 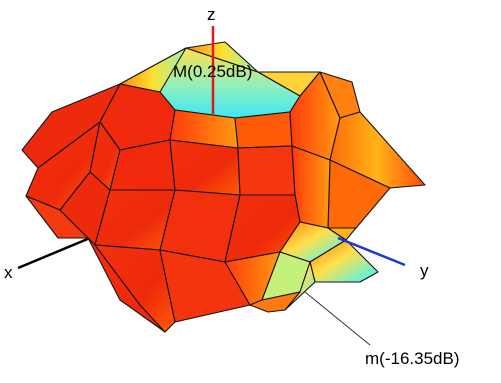 What do you see at coordinates (54, 253) in the screenshot?
I see `x-axis` at bounding box center [54, 253].